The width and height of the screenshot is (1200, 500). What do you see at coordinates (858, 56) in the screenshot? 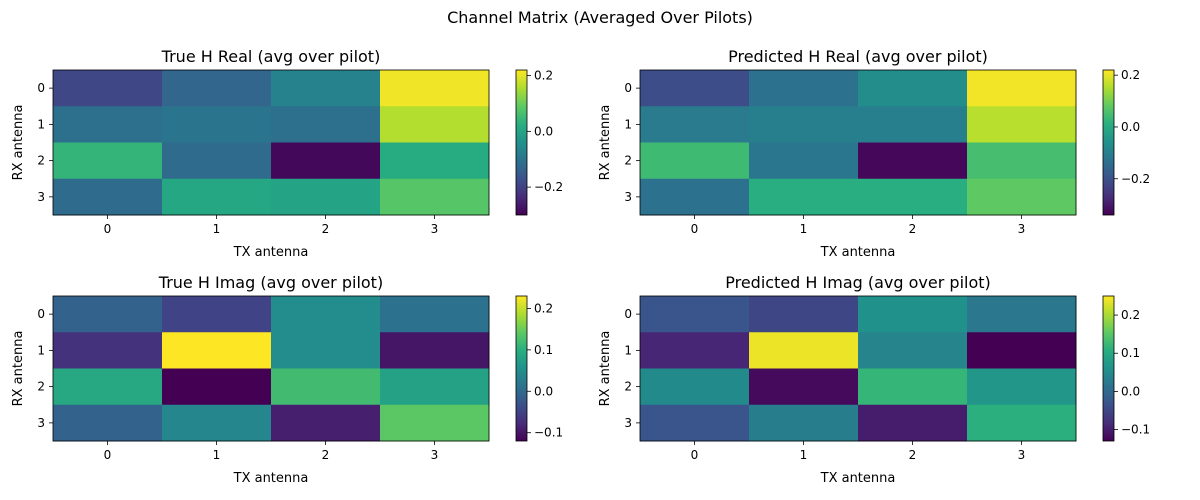
I see `chart-title: Predicted H Real (avg over pilot)` at bounding box center [858, 56].